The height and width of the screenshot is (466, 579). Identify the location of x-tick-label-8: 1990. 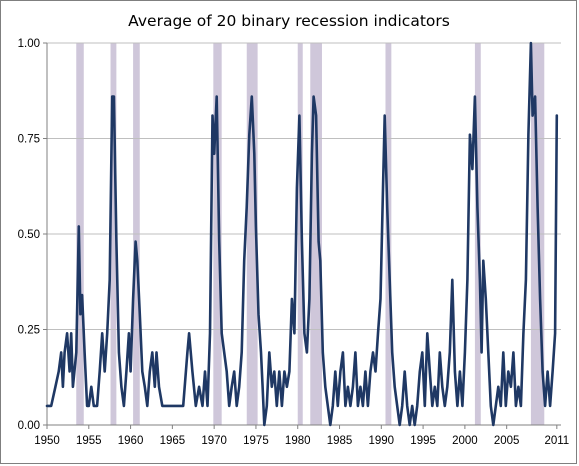
(382, 441).